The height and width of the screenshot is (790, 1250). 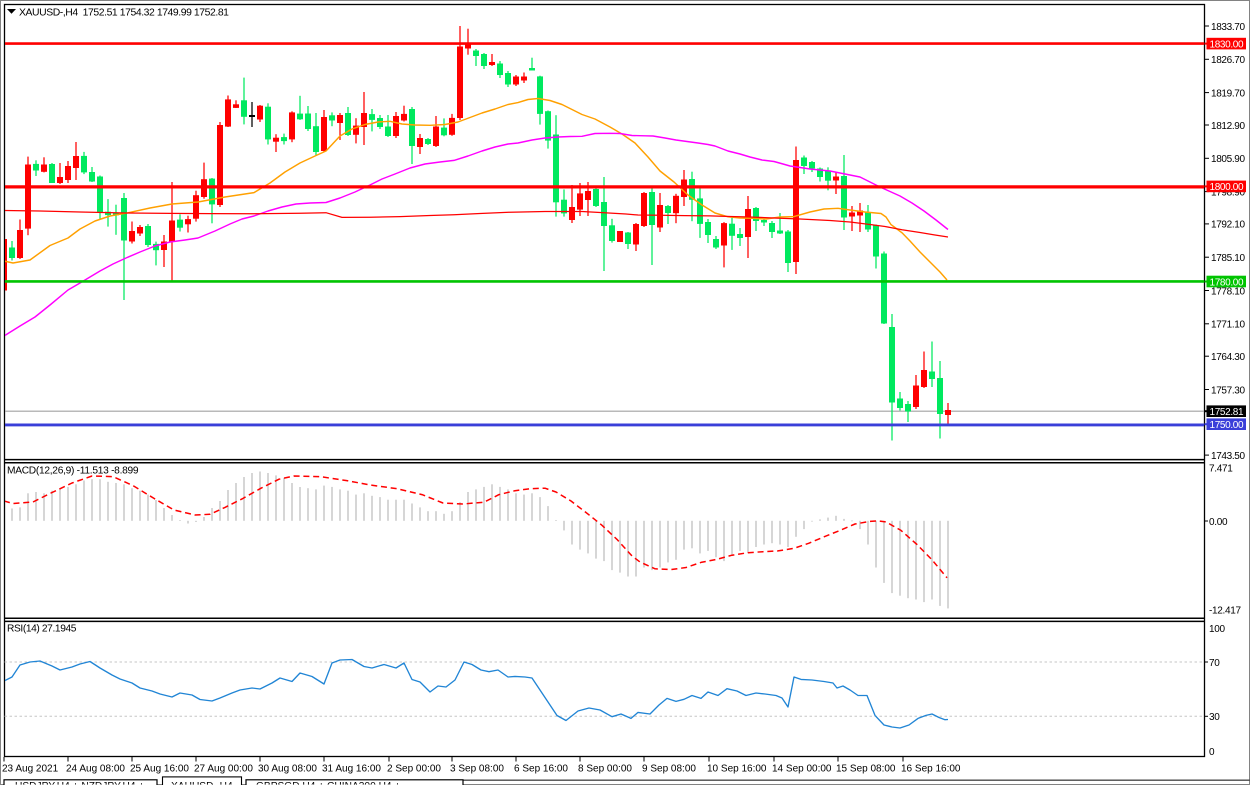 I want to click on svg-text: 1780.00, so click(x=1227, y=282).